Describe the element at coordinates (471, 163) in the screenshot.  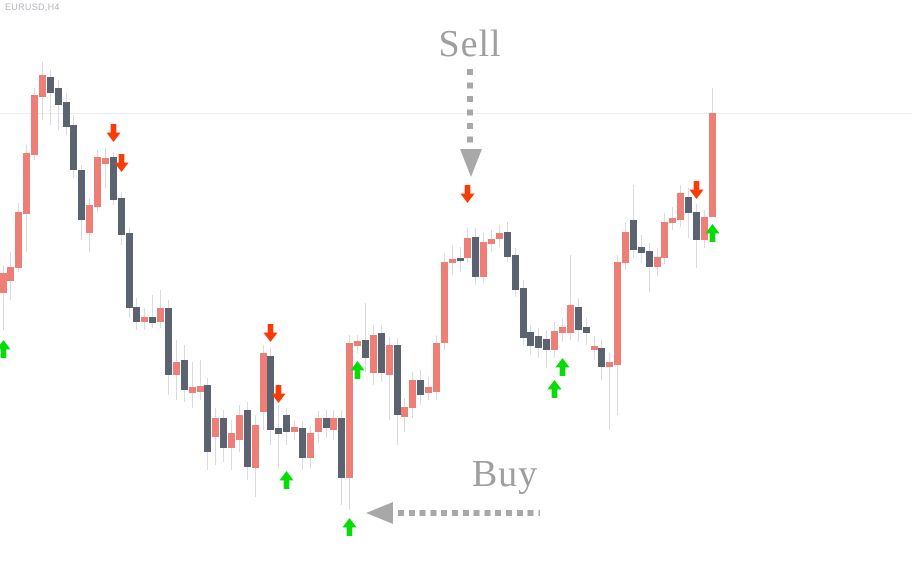
I see `sell-arrowhead-icon` at that location.